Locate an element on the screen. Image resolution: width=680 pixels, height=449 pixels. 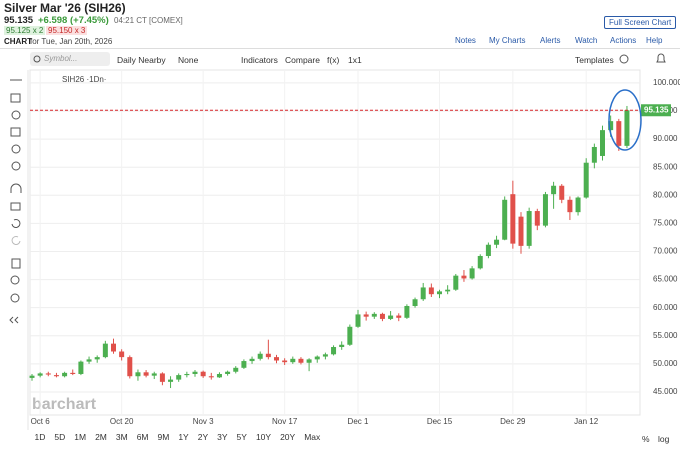
period-select: Daily Nearby is located at coordinates (141, 60).